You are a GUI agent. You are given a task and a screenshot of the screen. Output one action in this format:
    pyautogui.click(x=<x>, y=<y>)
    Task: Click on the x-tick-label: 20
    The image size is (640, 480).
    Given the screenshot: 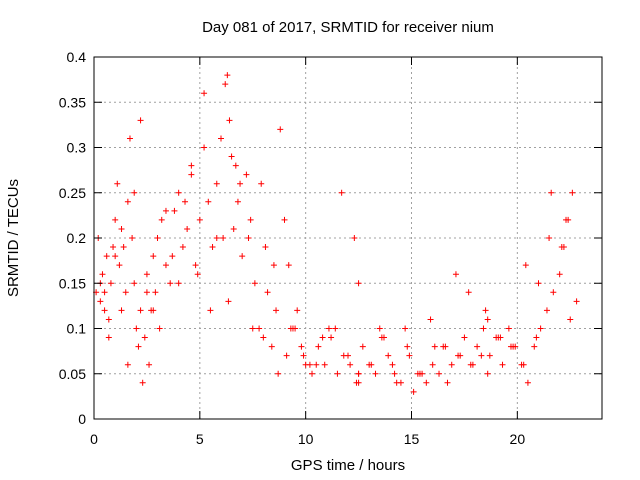 What is the action you would take?
    pyautogui.click(x=518, y=439)
    